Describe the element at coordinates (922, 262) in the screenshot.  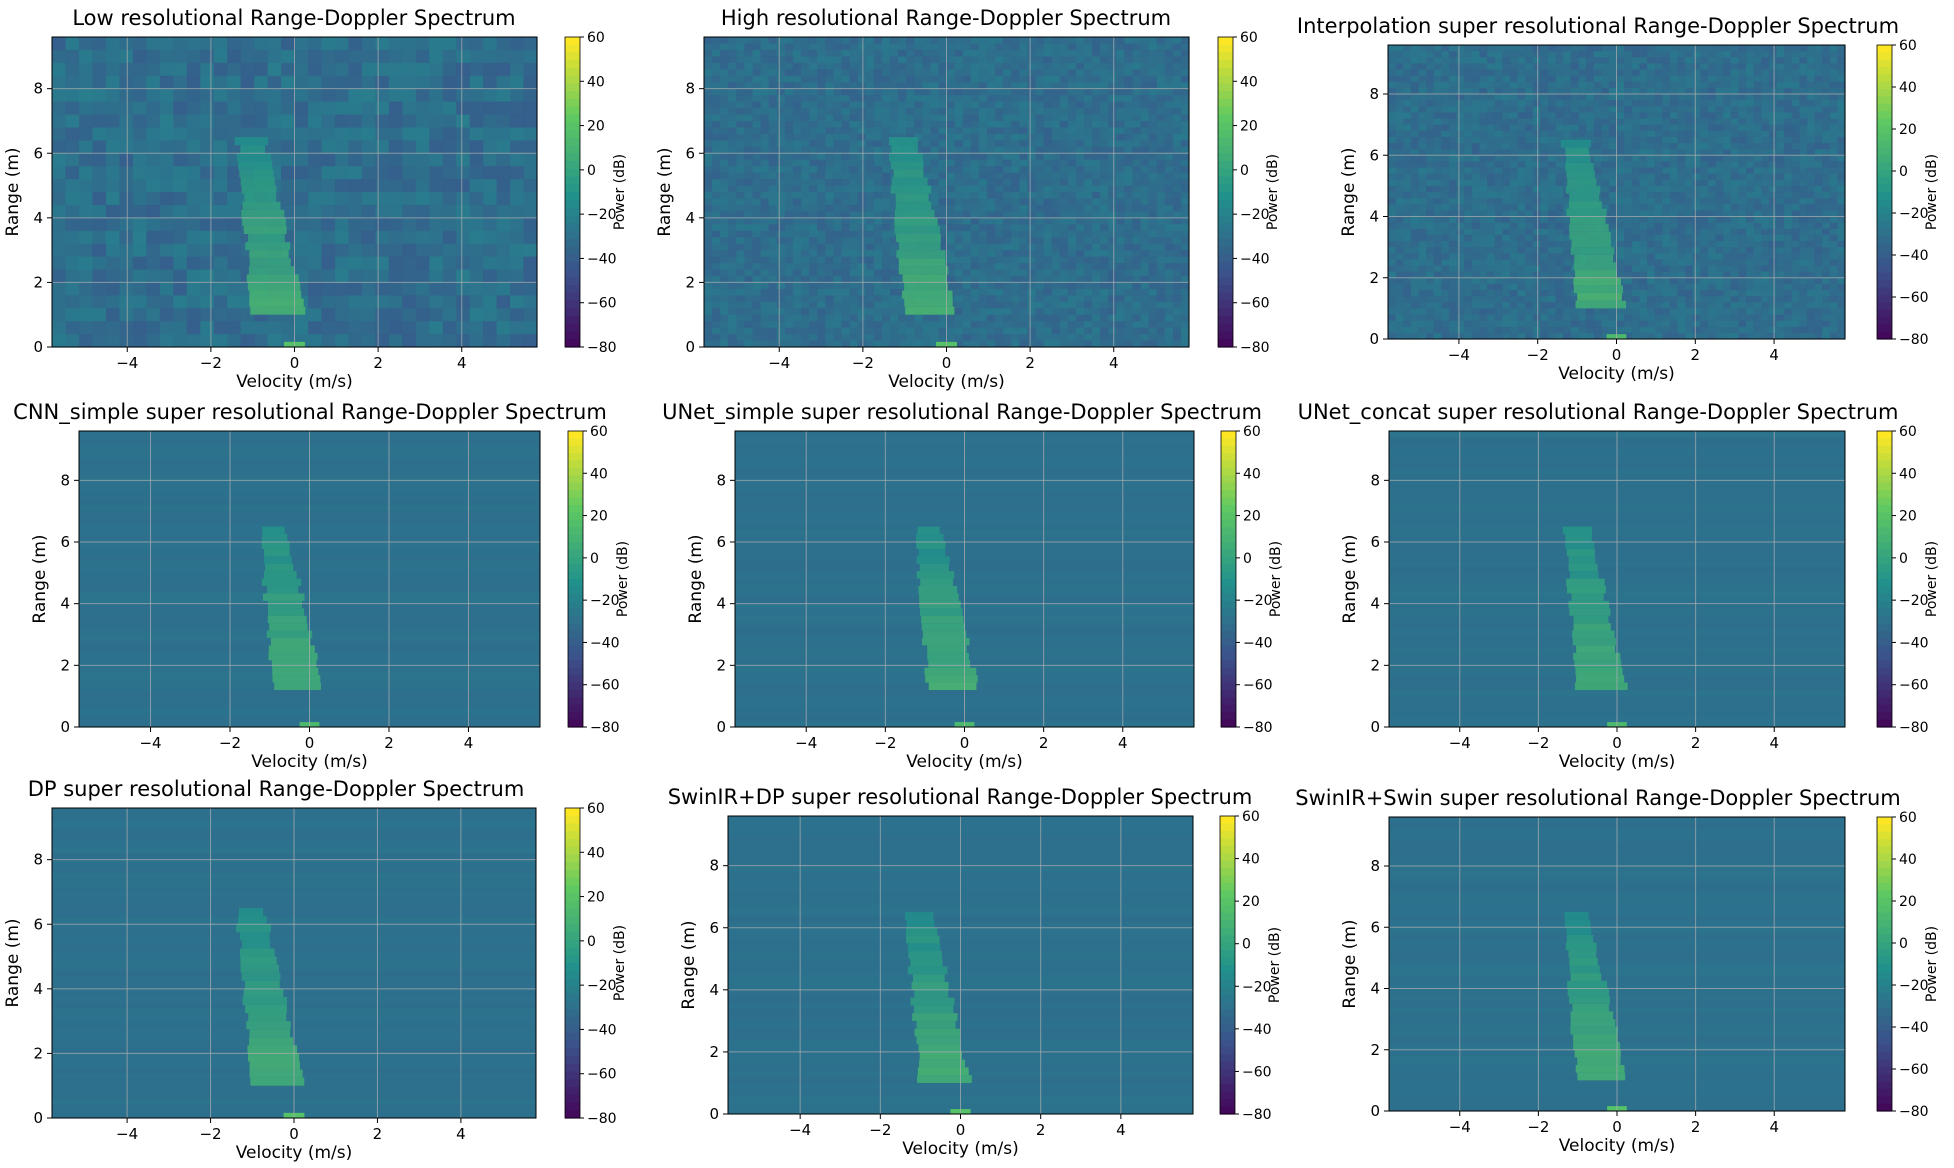
I see `target-return-cell` at that location.